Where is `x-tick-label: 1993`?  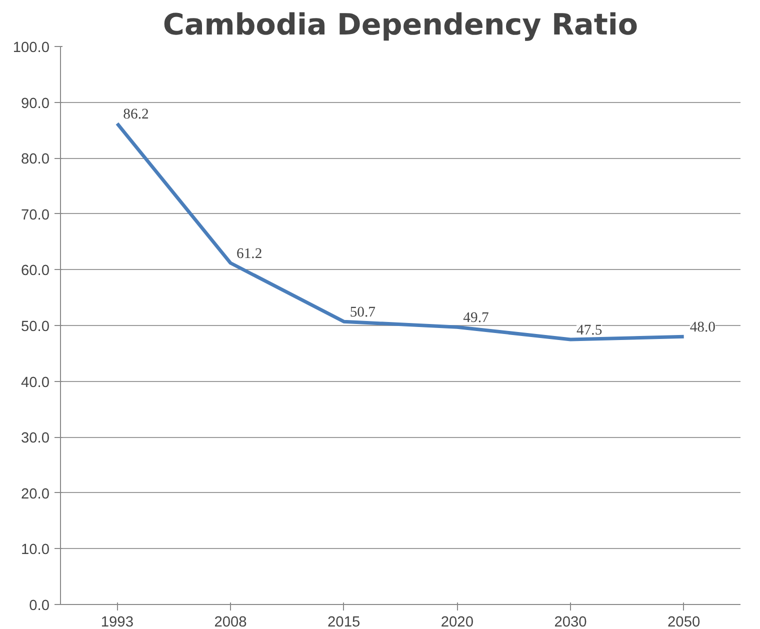 x-tick-label: 1993 is located at coordinates (117, 621).